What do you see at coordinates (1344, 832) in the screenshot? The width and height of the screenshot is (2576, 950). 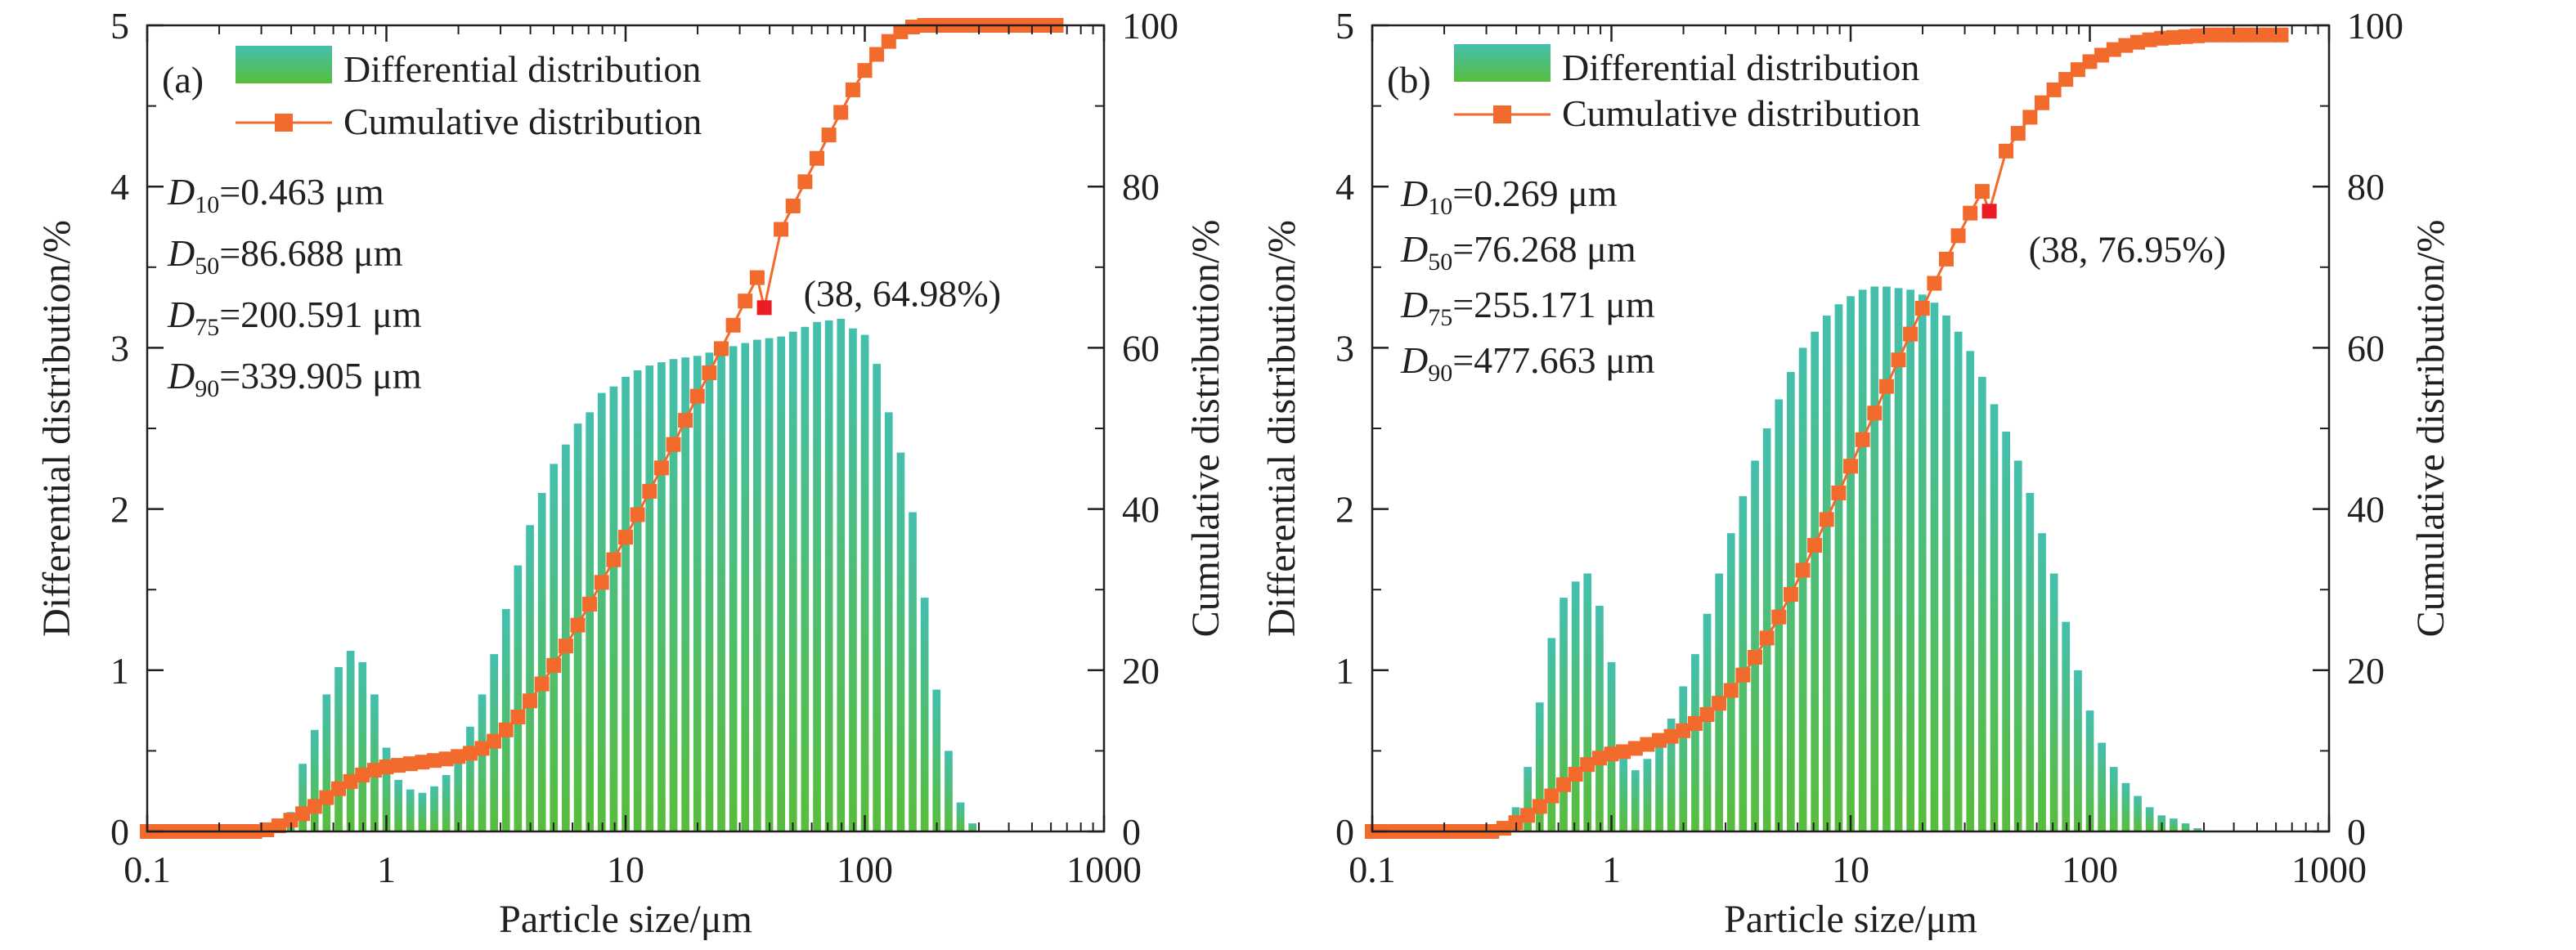 I see `y-left-tick-label: 0` at bounding box center [1344, 832].